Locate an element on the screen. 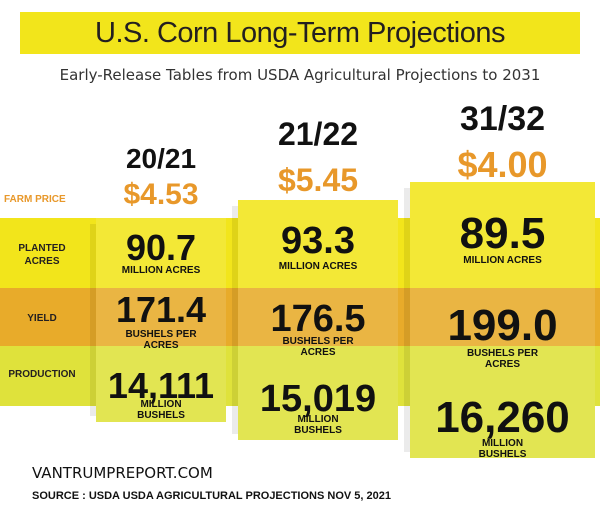  row-label-yield: YIELD is located at coordinates (42, 318).